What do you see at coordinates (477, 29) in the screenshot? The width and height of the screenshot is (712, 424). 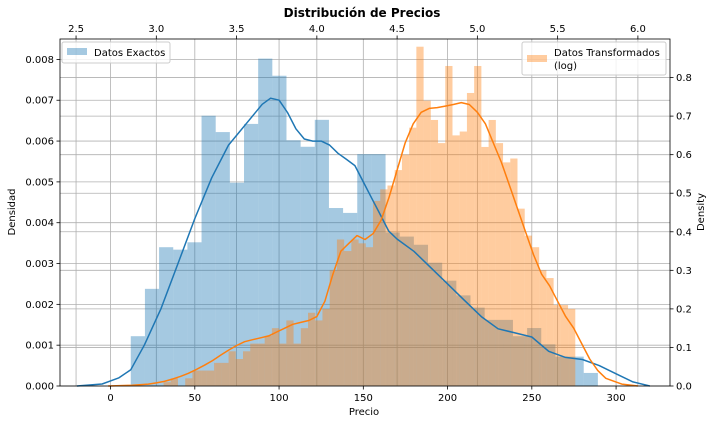 I see `tick-label: 5.0` at bounding box center [477, 29].